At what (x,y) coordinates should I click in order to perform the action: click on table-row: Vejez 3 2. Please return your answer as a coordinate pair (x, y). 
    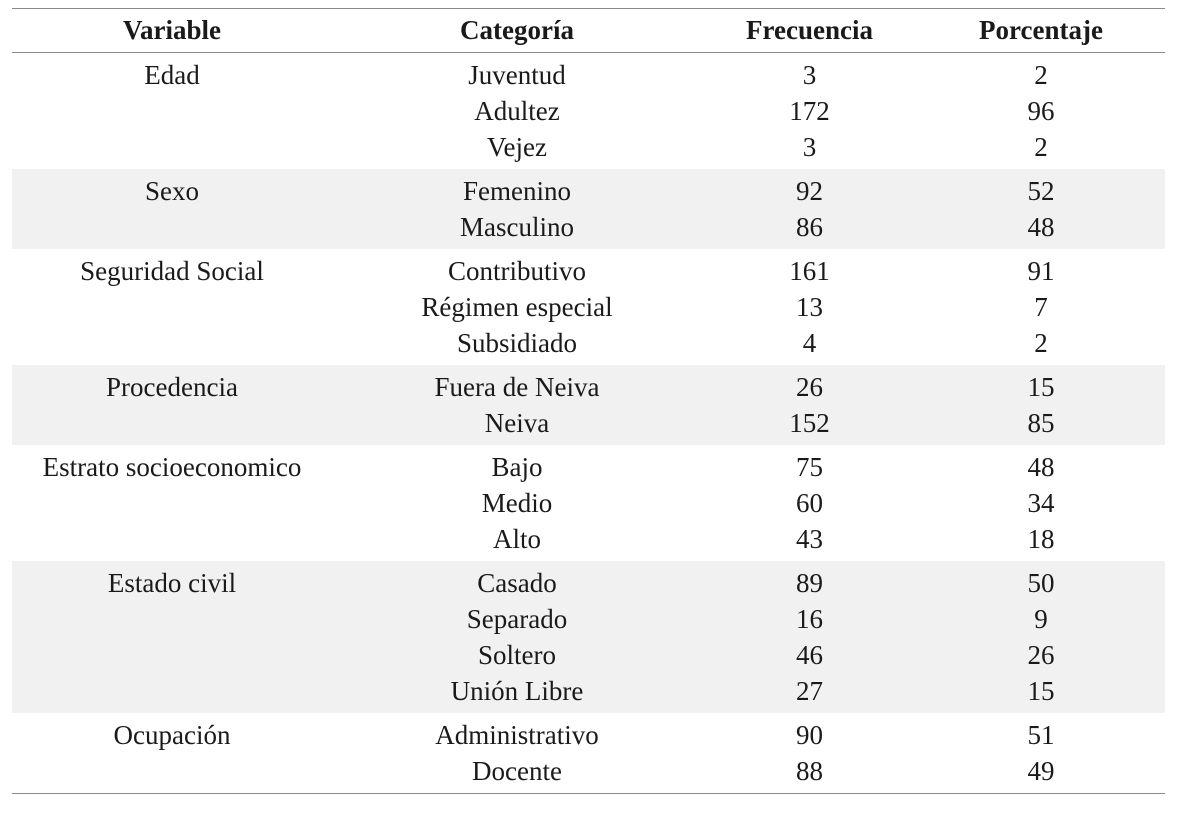
    Looking at the image, I should click on (588, 149).